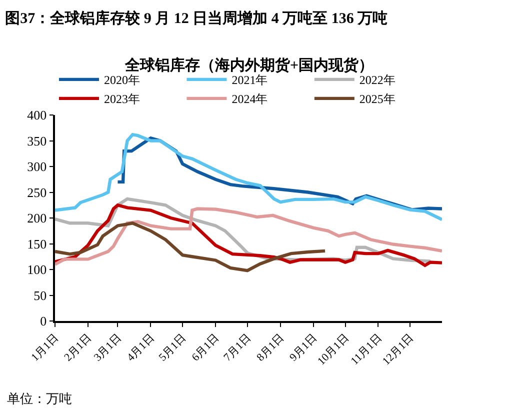  I want to click on legend-label: 2024年, so click(250, 99).